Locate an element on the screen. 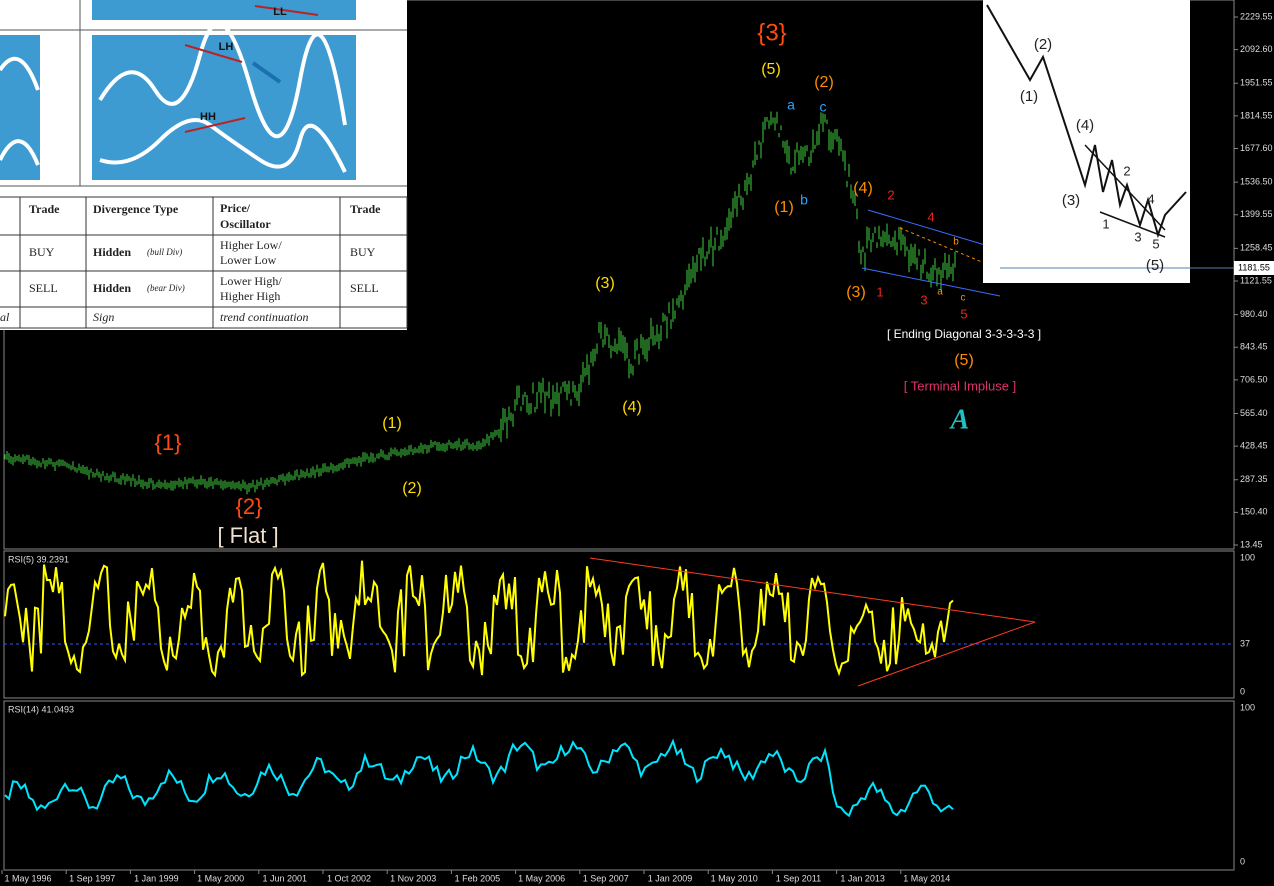  x-tick-label: 1 May 1996 is located at coordinates (27, 878).